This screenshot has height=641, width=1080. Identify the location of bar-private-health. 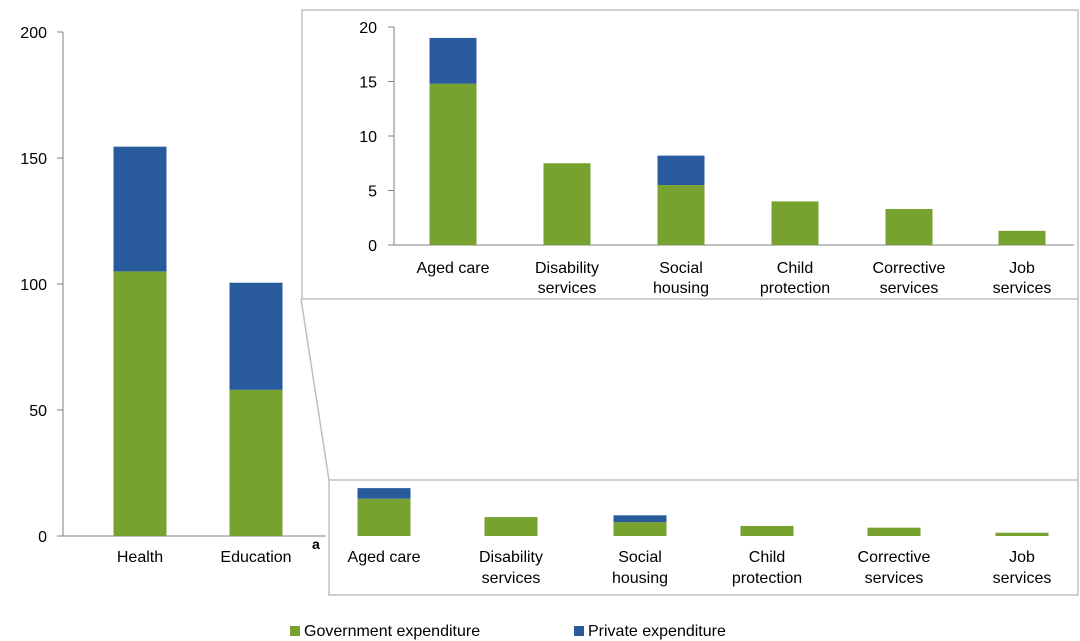
(140, 209).